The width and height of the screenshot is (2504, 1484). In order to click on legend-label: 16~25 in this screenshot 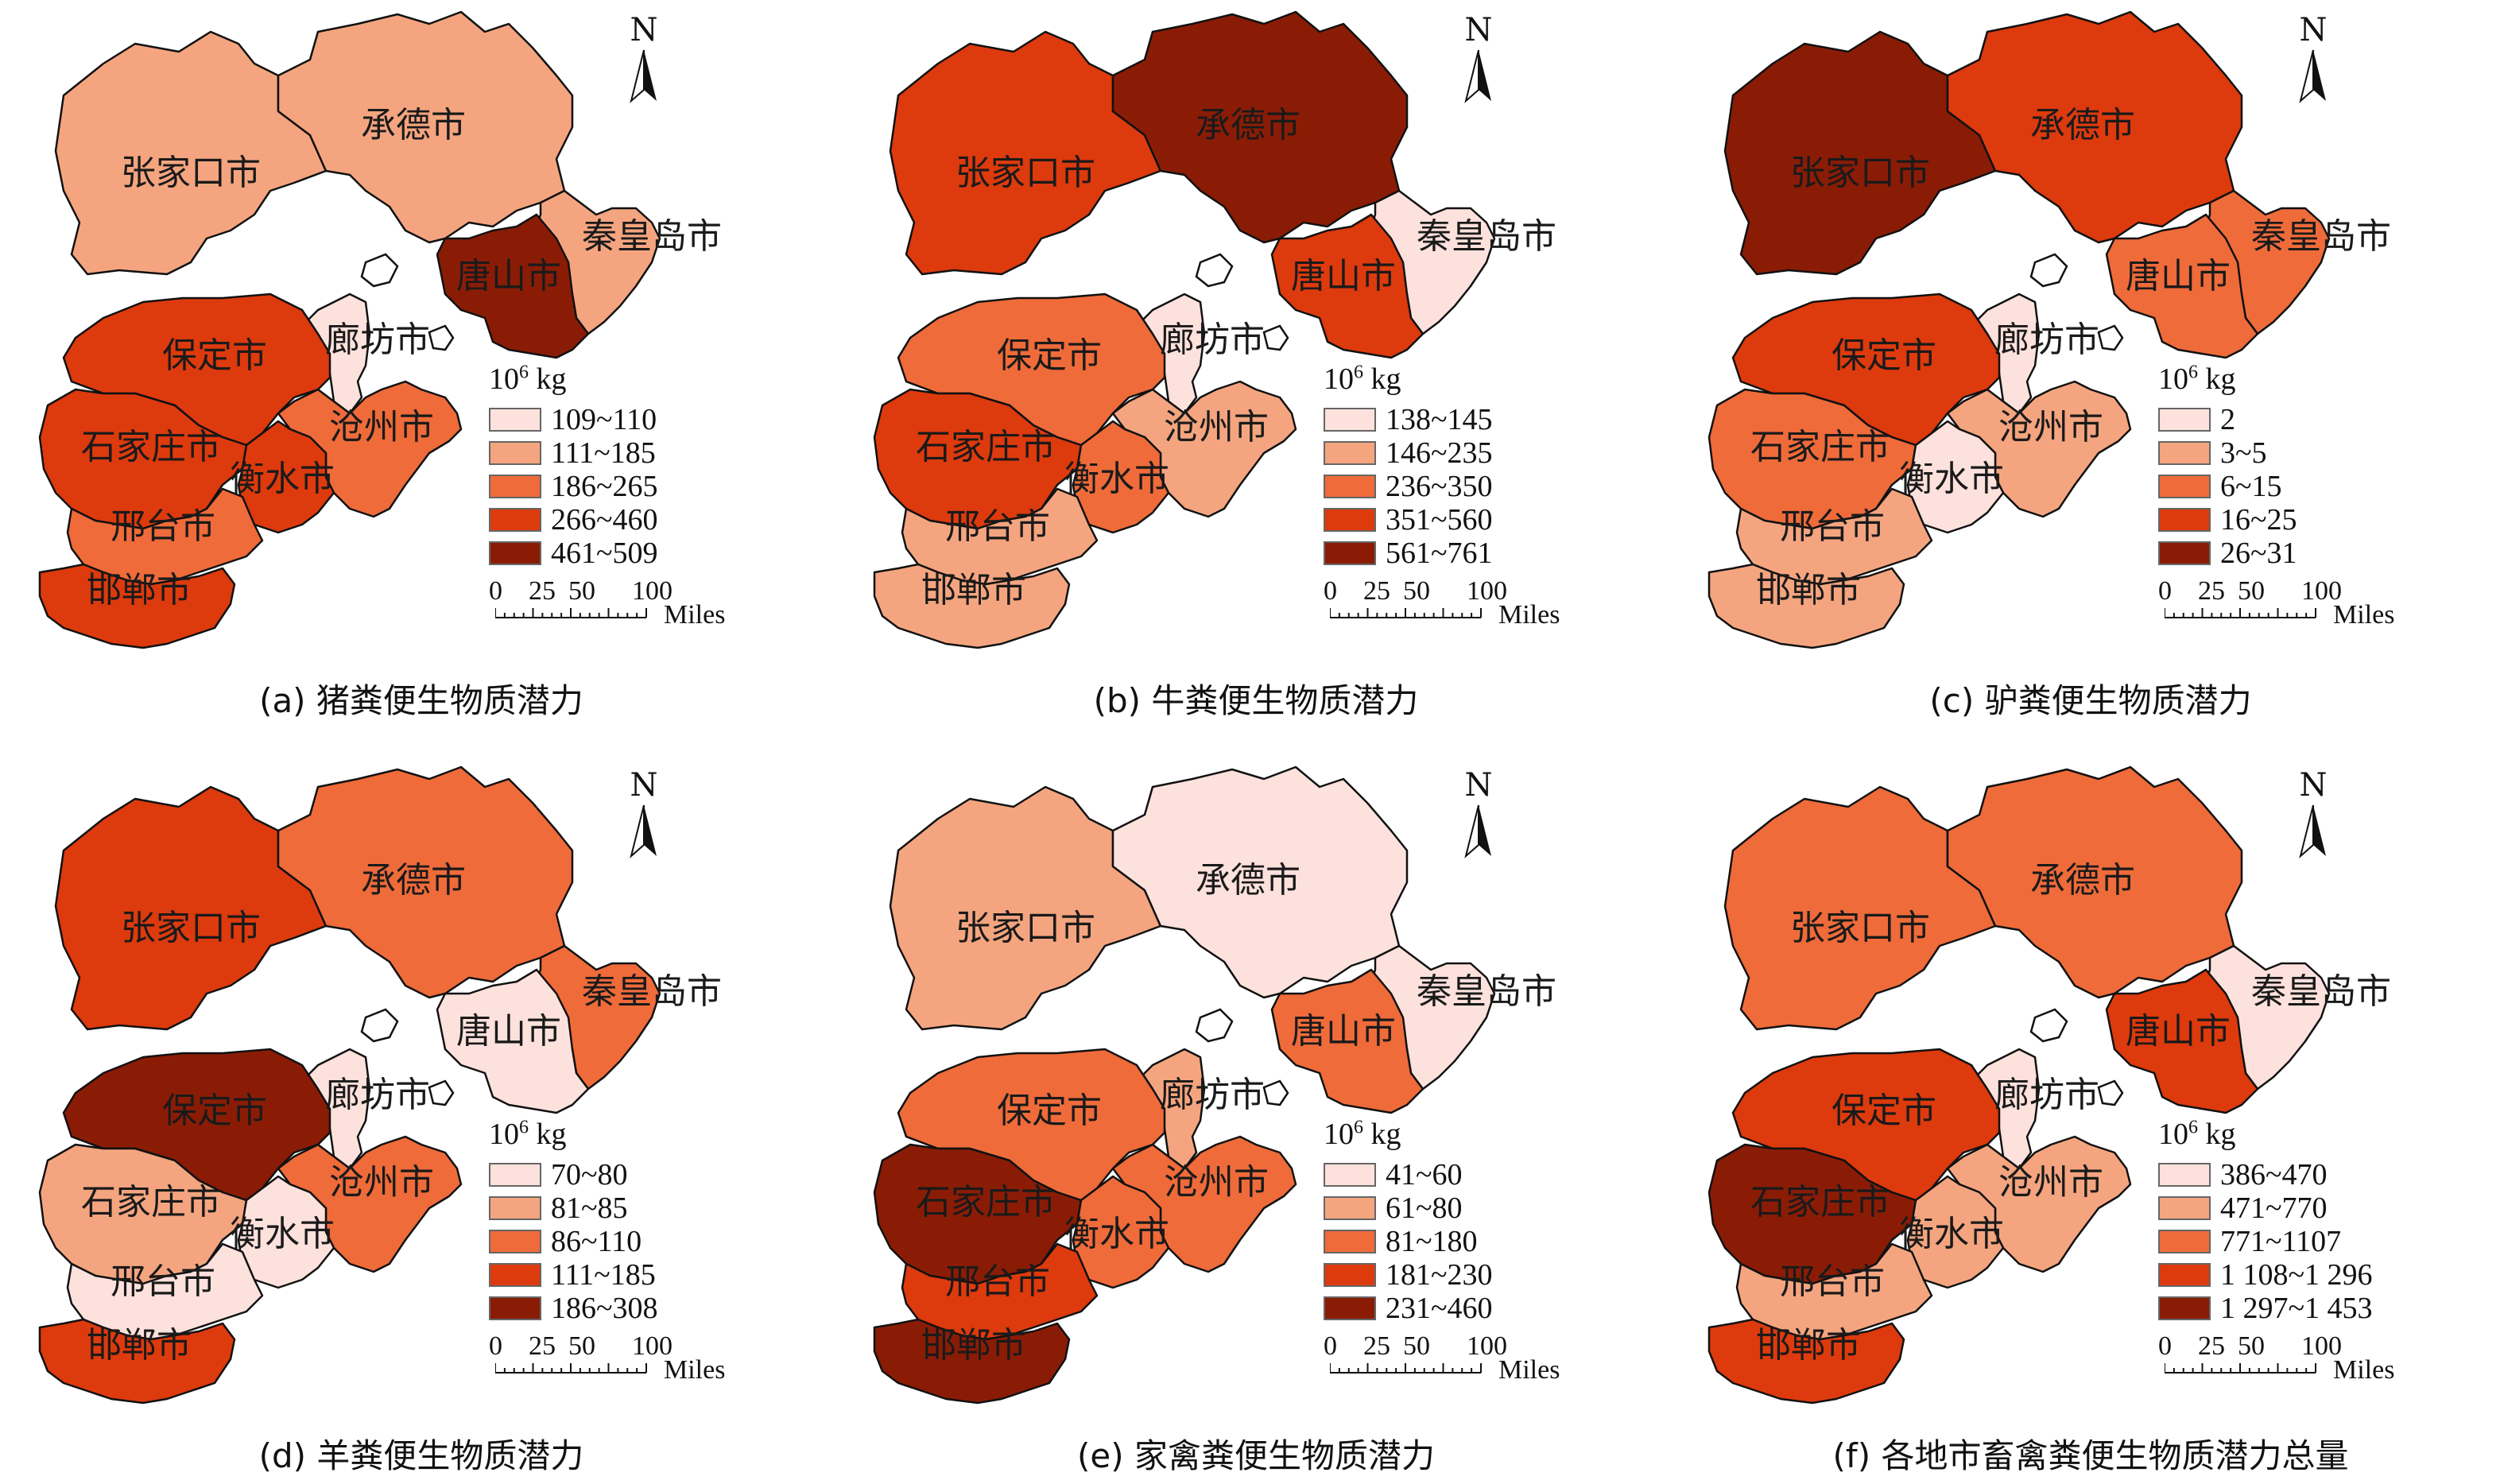, I will do `click(2258, 520)`.